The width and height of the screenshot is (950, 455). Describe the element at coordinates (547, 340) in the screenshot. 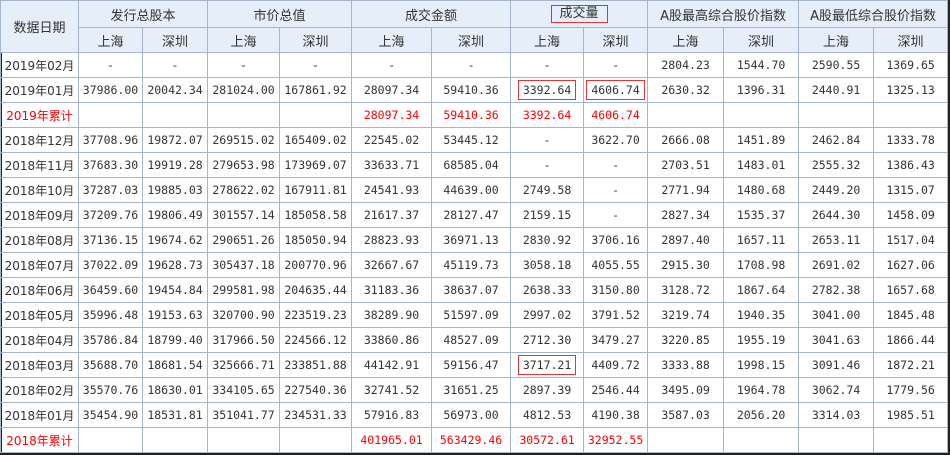

I see `value-cell: 2712.30` at that location.